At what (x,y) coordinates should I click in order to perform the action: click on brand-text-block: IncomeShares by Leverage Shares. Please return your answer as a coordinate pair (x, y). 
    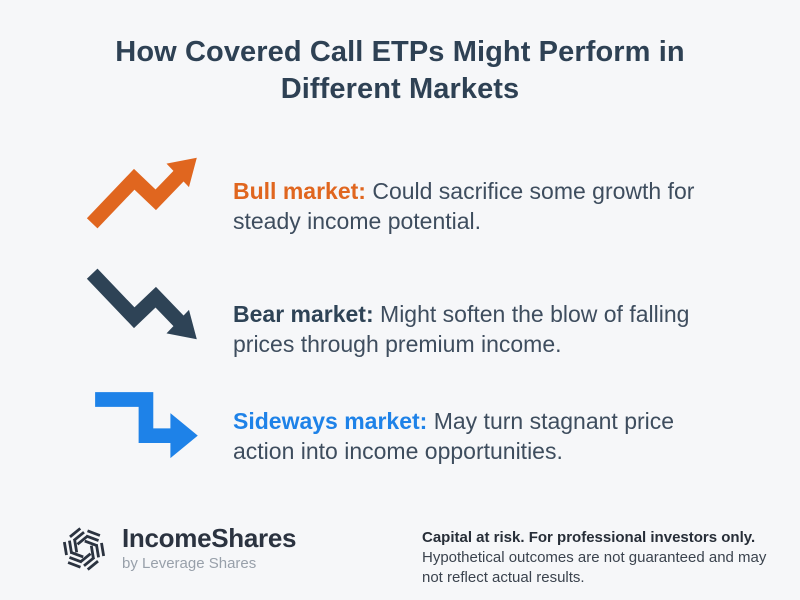
    Looking at the image, I should click on (209, 548).